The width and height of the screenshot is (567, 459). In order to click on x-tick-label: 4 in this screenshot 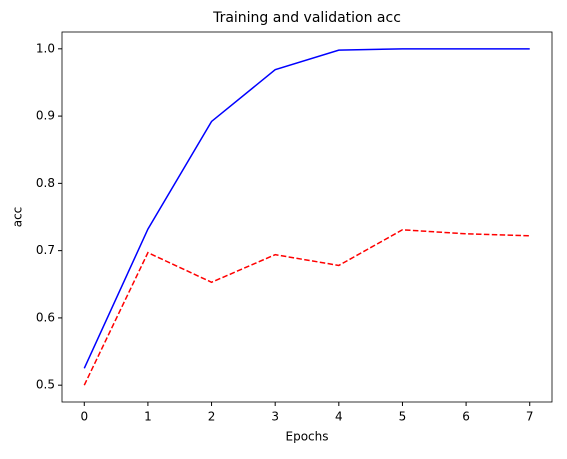, I will do `click(339, 417)`.